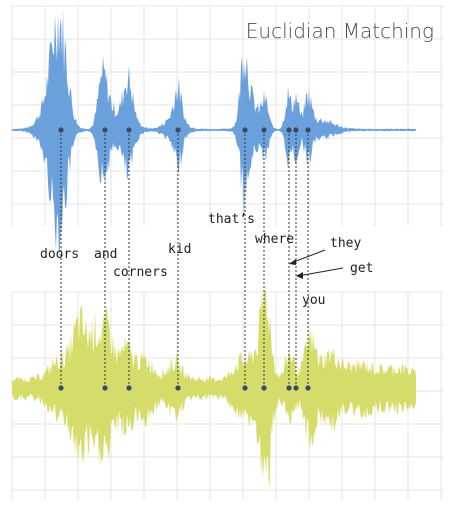  Describe the element at coordinates (179, 249) in the screenshot. I see `word-label-kid: kid` at that location.